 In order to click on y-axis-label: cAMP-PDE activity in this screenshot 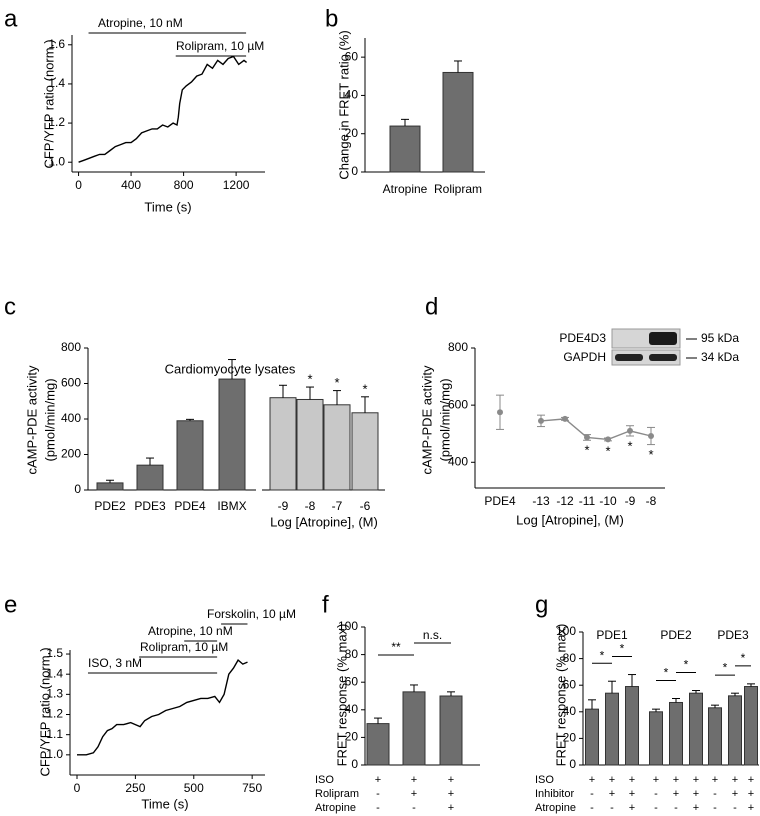, I will do `click(31, 420)`.